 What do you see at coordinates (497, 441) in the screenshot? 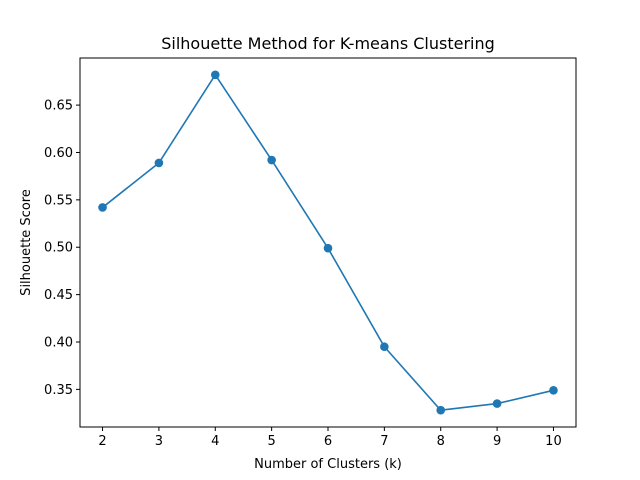
I see `x-tick-label: 9` at bounding box center [497, 441].